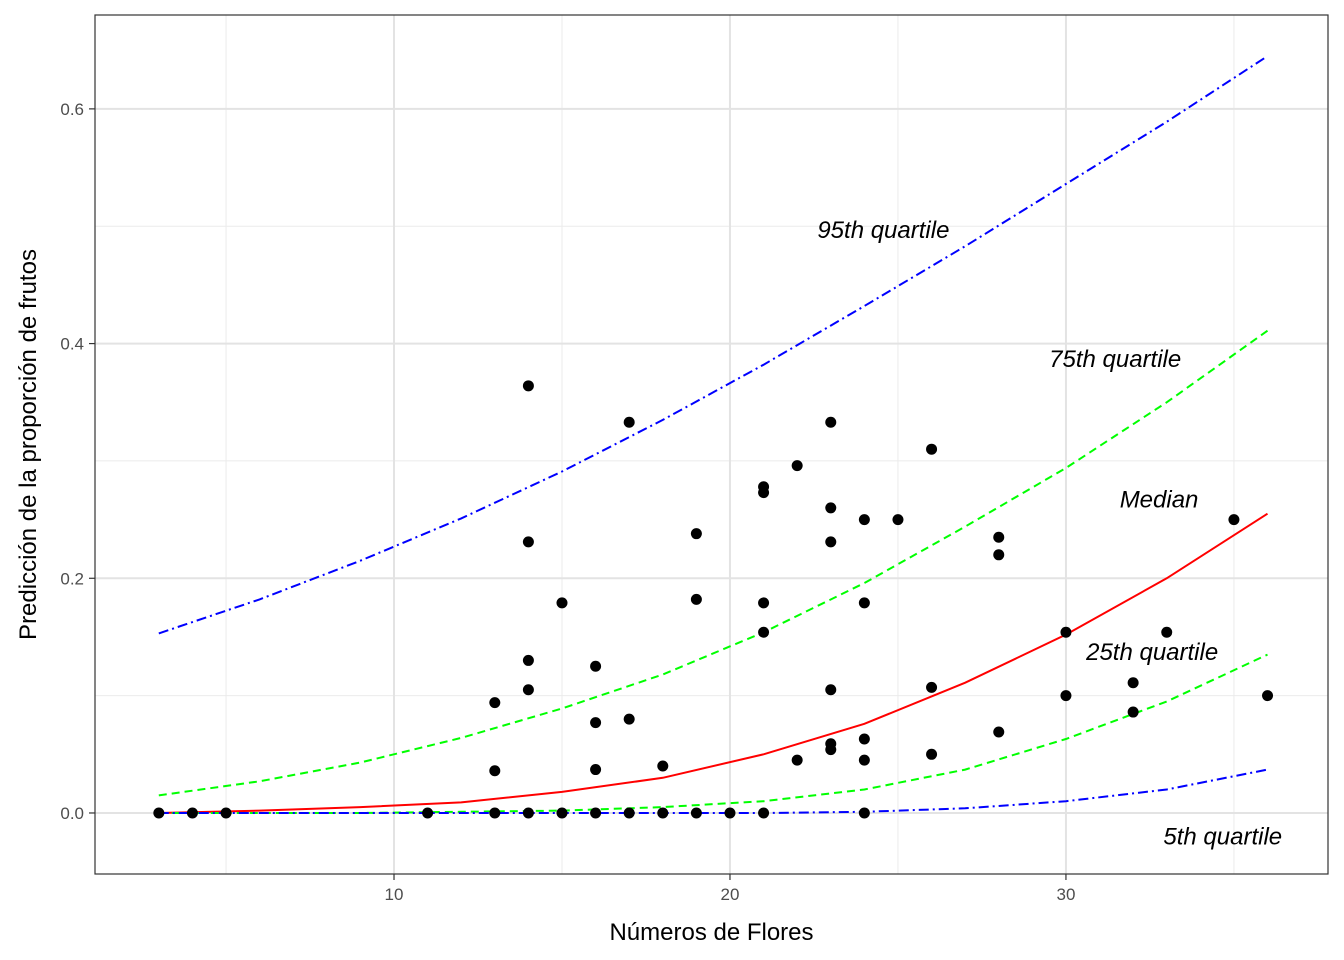 The width and height of the screenshot is (1344, 960). What do you see at coordinates (883, 230) in the screenshot?
I see `annotation-label: 95th quartile` at bounding box center [883, 230].